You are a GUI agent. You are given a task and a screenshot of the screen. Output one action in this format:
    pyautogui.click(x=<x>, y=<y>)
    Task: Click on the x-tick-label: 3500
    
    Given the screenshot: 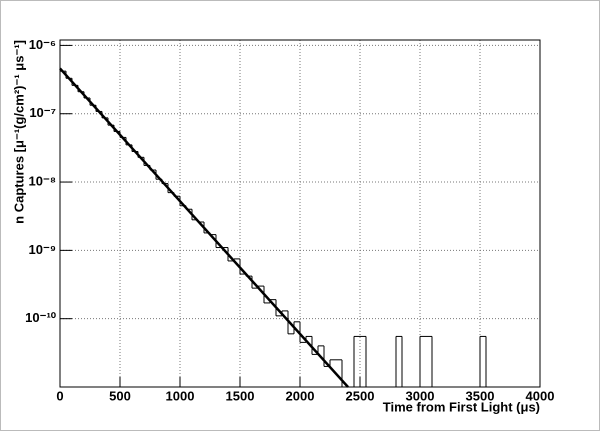 What is the action you would take?
    pyautogui.click(x=480, y=395)
    